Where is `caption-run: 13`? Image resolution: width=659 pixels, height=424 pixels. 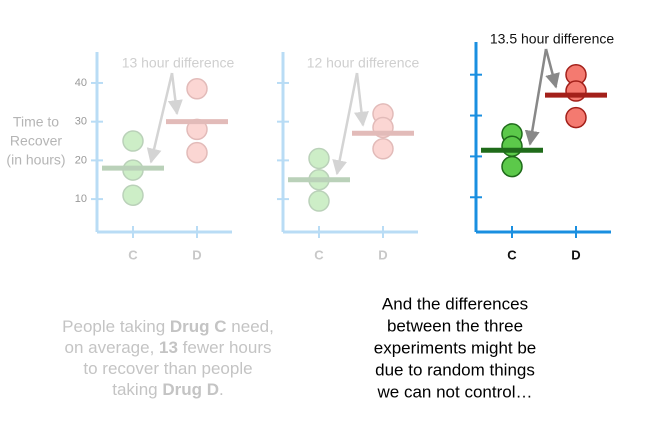
caption-run: 13 is located at coordinates (168, 347).